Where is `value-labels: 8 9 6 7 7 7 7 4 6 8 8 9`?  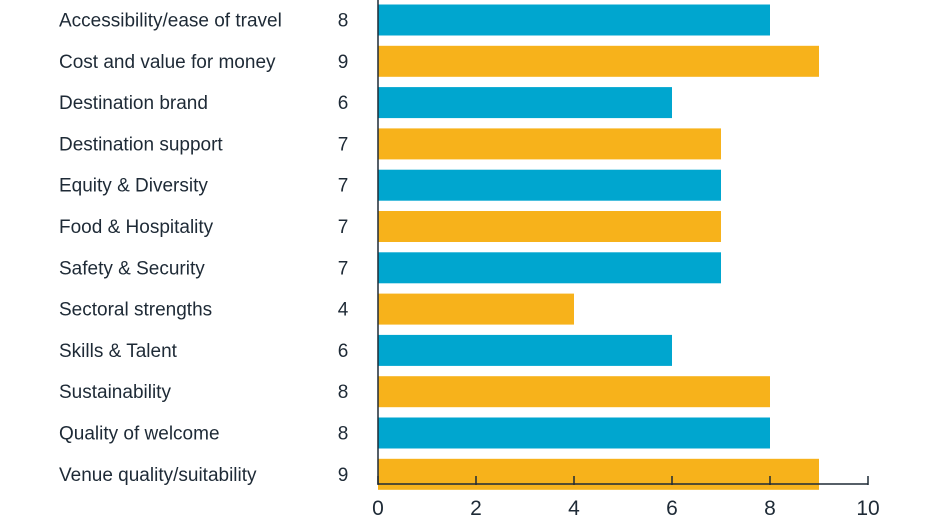 value-labels: 8 9 6 7 7 7 7 4 6 8 8 9 is located at coordinates (343, 248).